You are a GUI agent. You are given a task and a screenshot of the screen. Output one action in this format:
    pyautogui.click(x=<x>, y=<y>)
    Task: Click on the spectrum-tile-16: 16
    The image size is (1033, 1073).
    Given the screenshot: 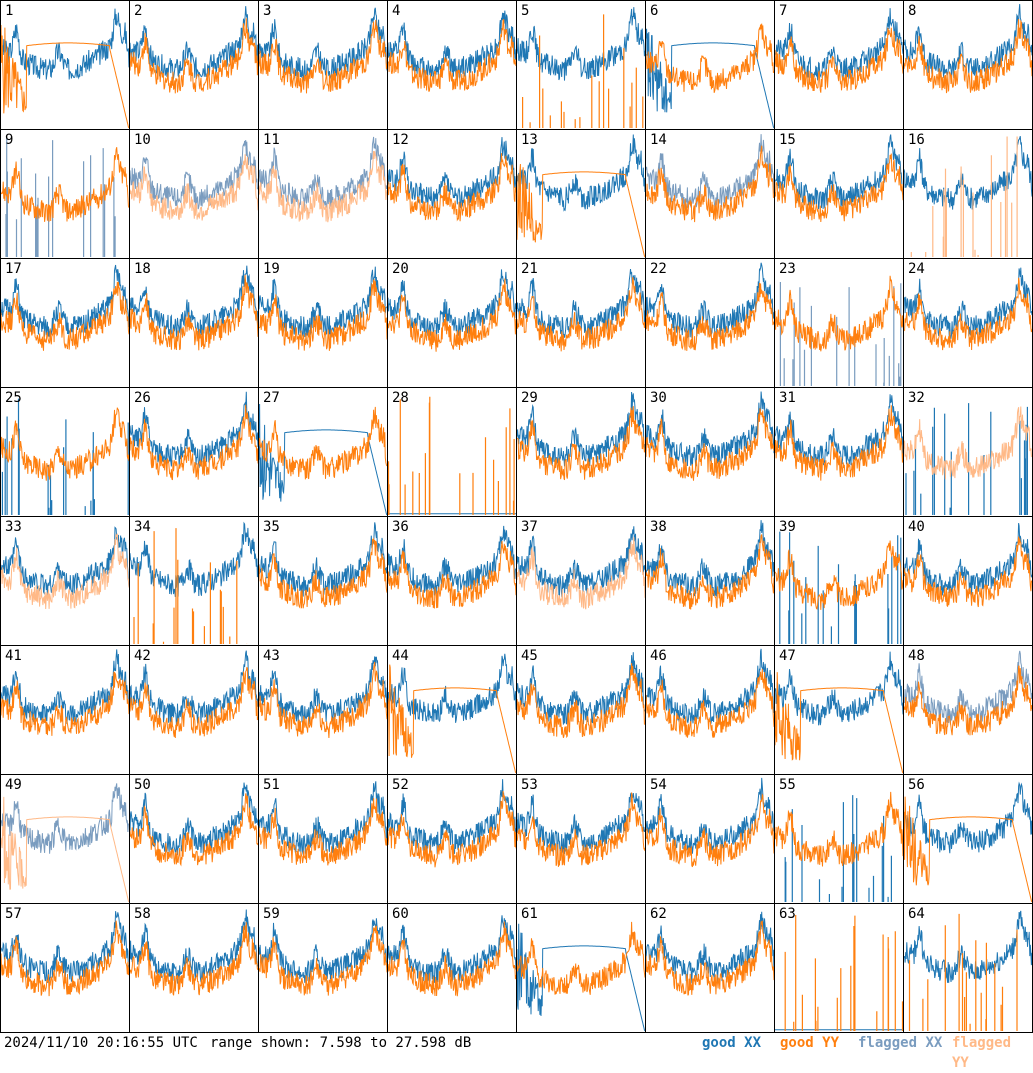 What is the action you would take?
    pyautogui.click(x=968, y=194)
    